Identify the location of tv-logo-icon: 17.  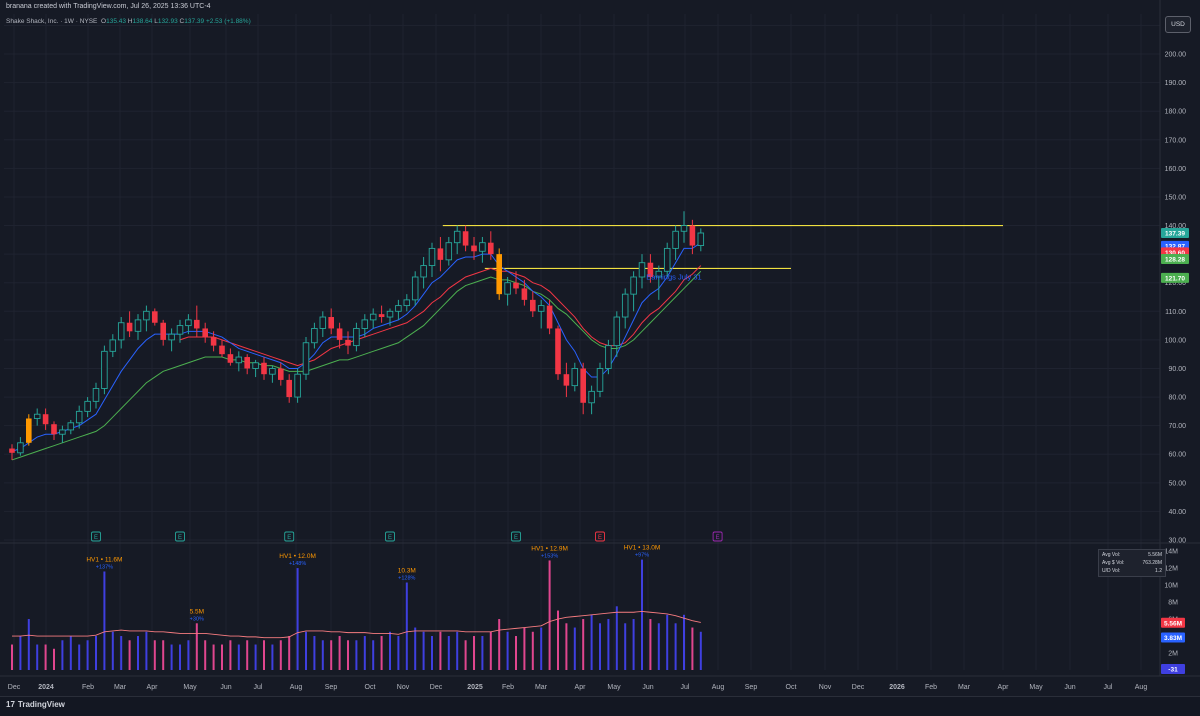
(10, 704).